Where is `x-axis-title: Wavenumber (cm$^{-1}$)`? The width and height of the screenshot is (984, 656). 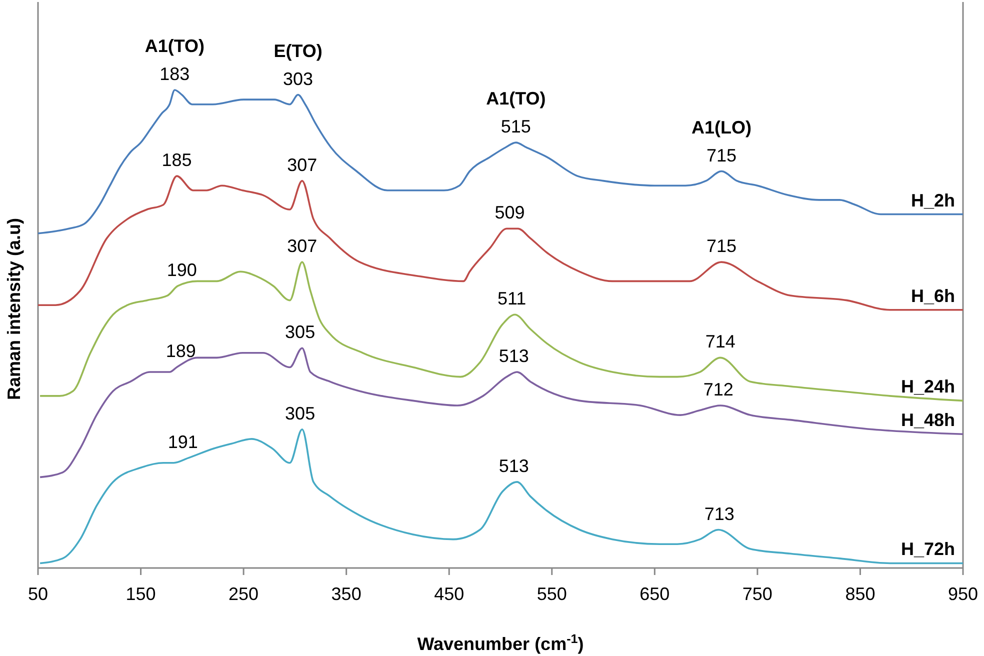
x-axis-title: Wavenumber (cm$^{-1}$) is located at coordinates (500, 643).